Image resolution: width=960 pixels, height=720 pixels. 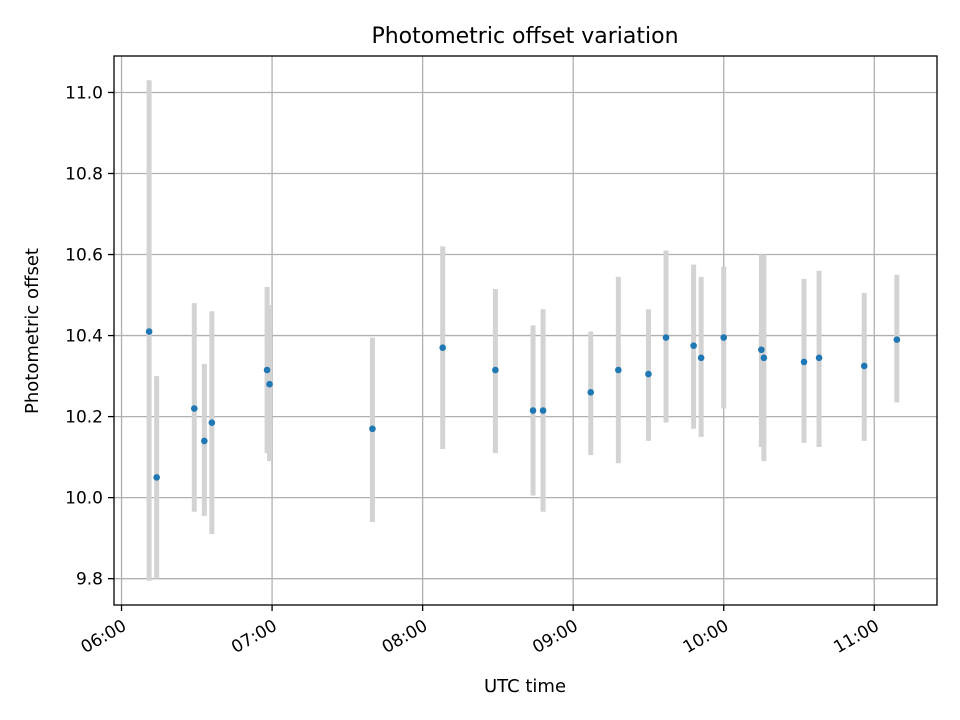 What do you see at coordinates (84, 418) in the screenshot?
I see `y-tick-label: 10.2` at bounding box center [84, 418].